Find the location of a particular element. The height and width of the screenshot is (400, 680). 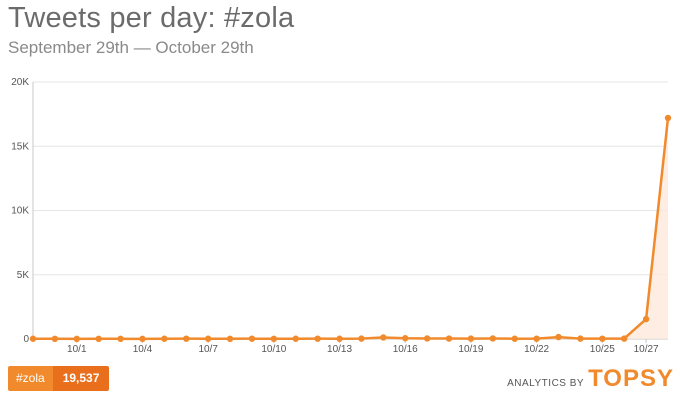

y-tick-label: 20K is located at coordinates (20, 82).